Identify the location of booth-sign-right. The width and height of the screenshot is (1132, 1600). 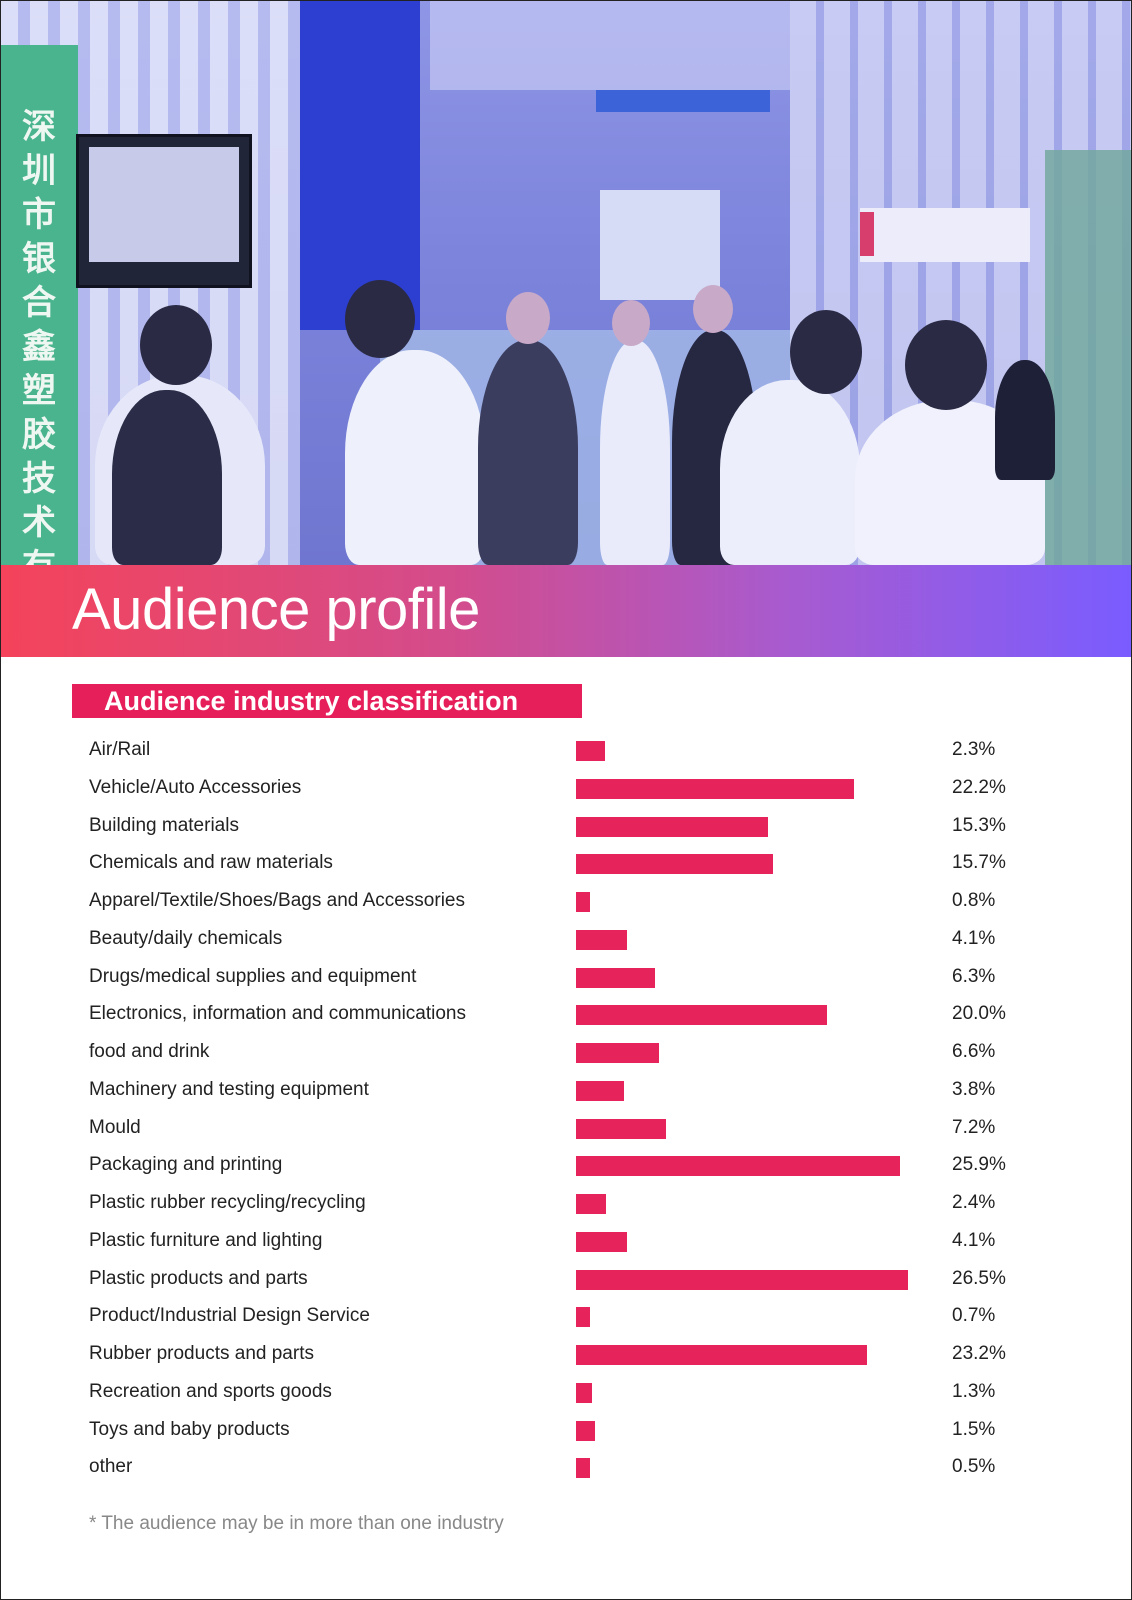
(945, 235).